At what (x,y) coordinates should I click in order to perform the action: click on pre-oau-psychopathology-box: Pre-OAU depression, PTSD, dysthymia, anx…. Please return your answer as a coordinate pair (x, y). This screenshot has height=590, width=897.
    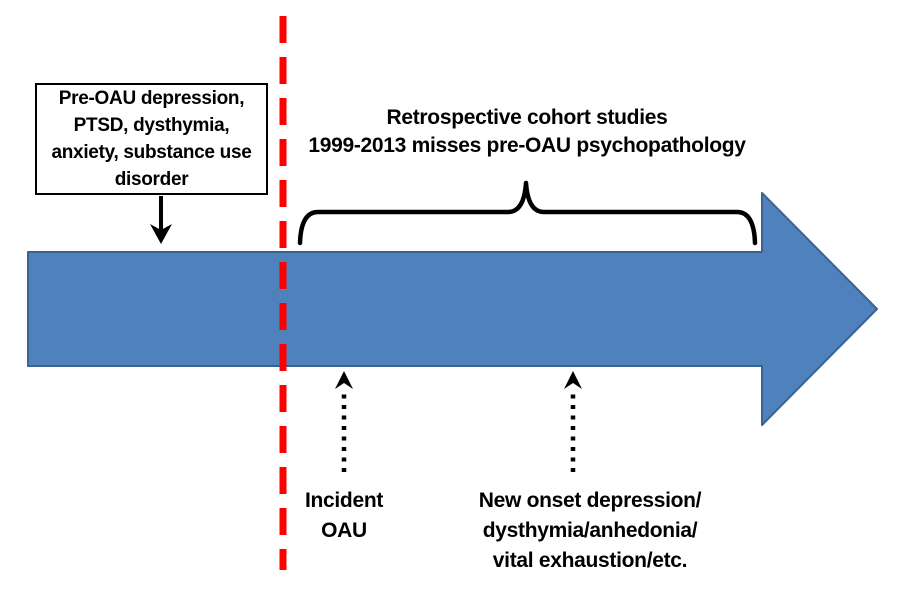
    Looking at the image, I should click on (151, 139).